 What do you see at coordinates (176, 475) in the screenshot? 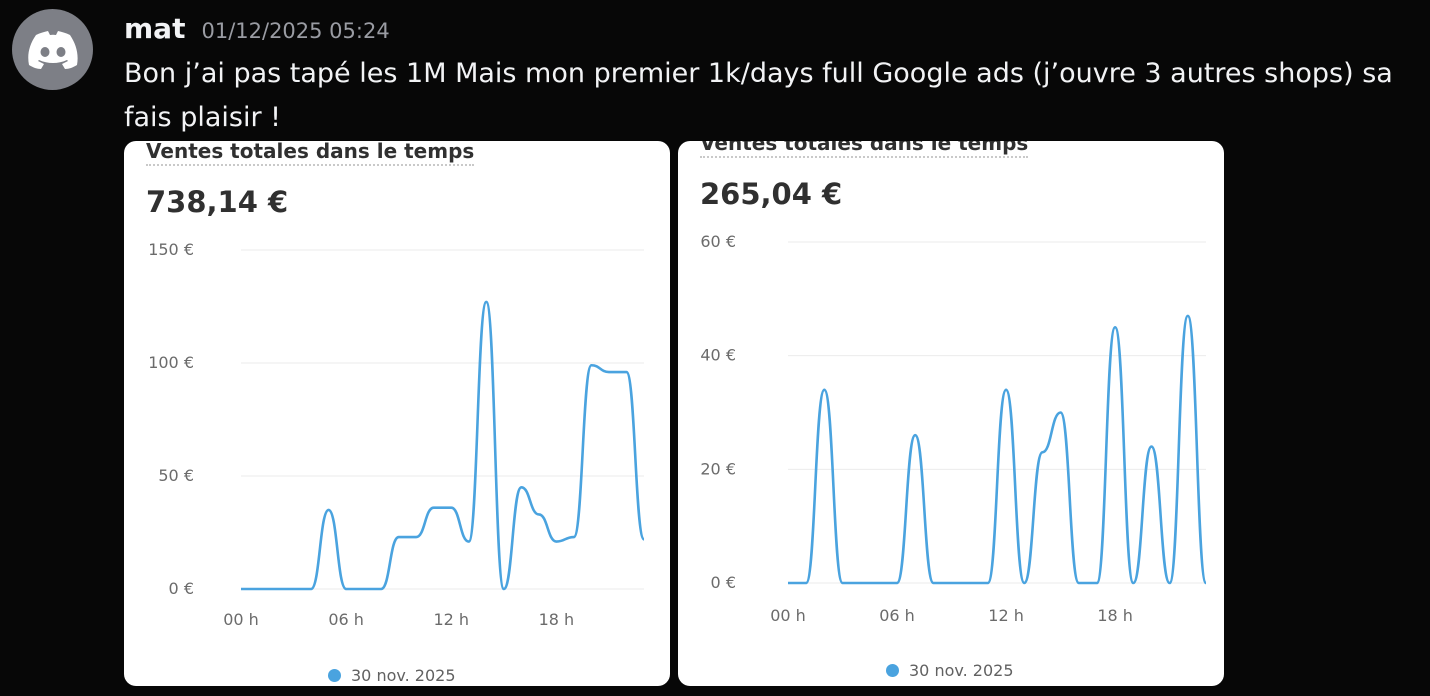
I see `y-tick-label: 50 €` at bounding box center [176, 475].